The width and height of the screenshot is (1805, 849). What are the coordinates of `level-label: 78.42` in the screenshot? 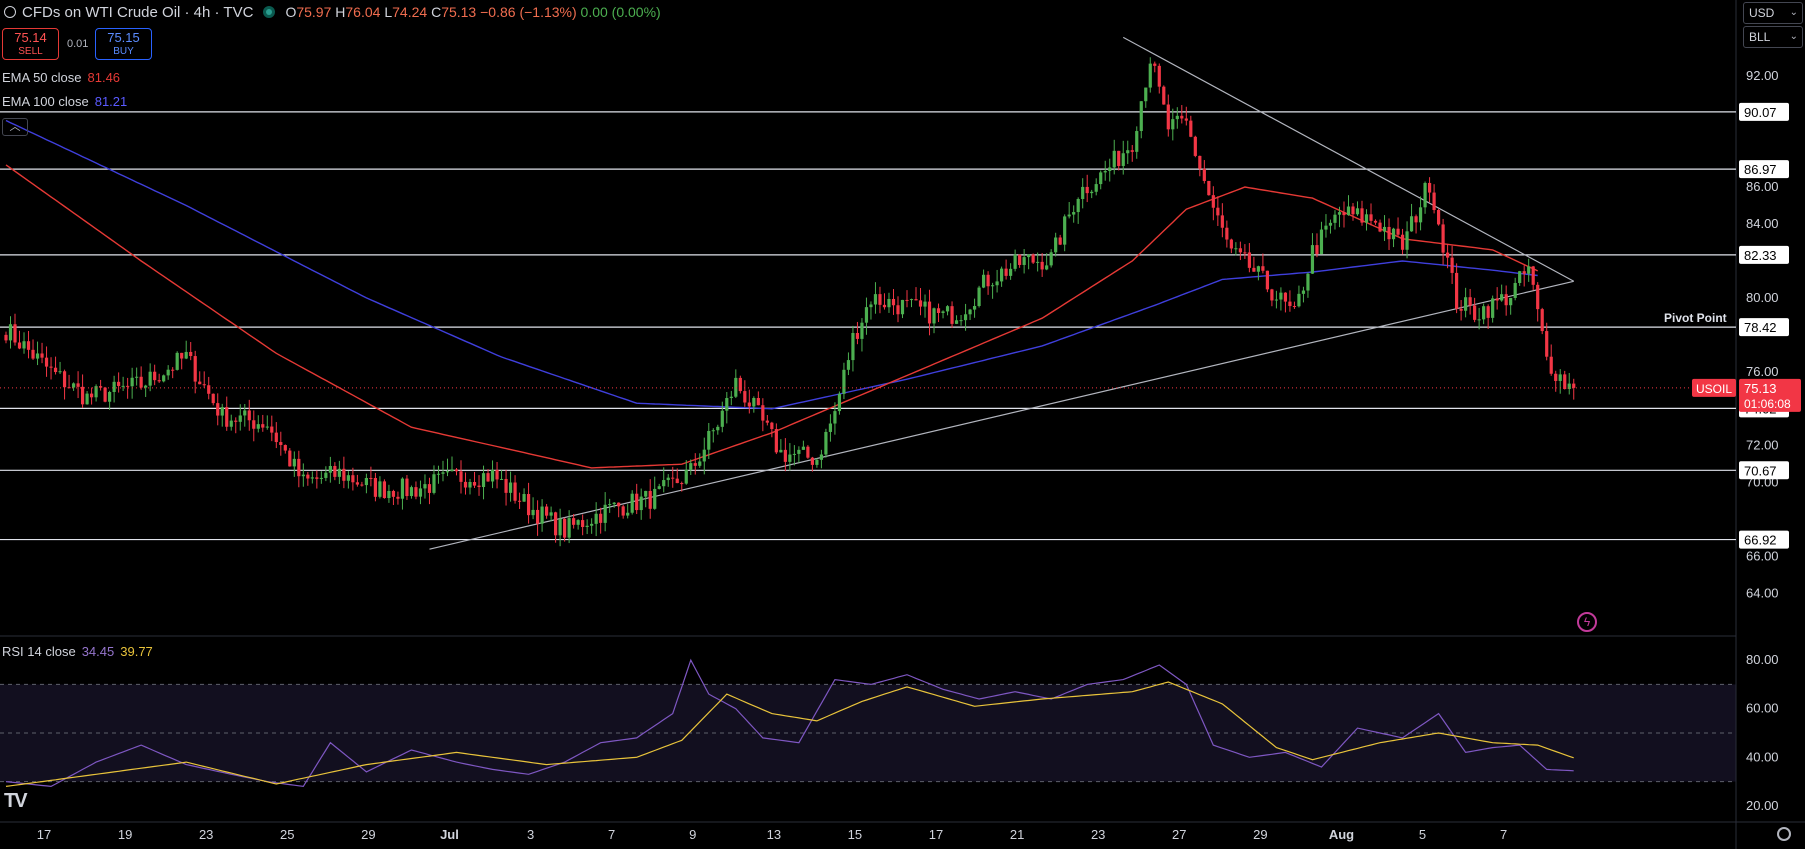 It's located at (1760, 327).